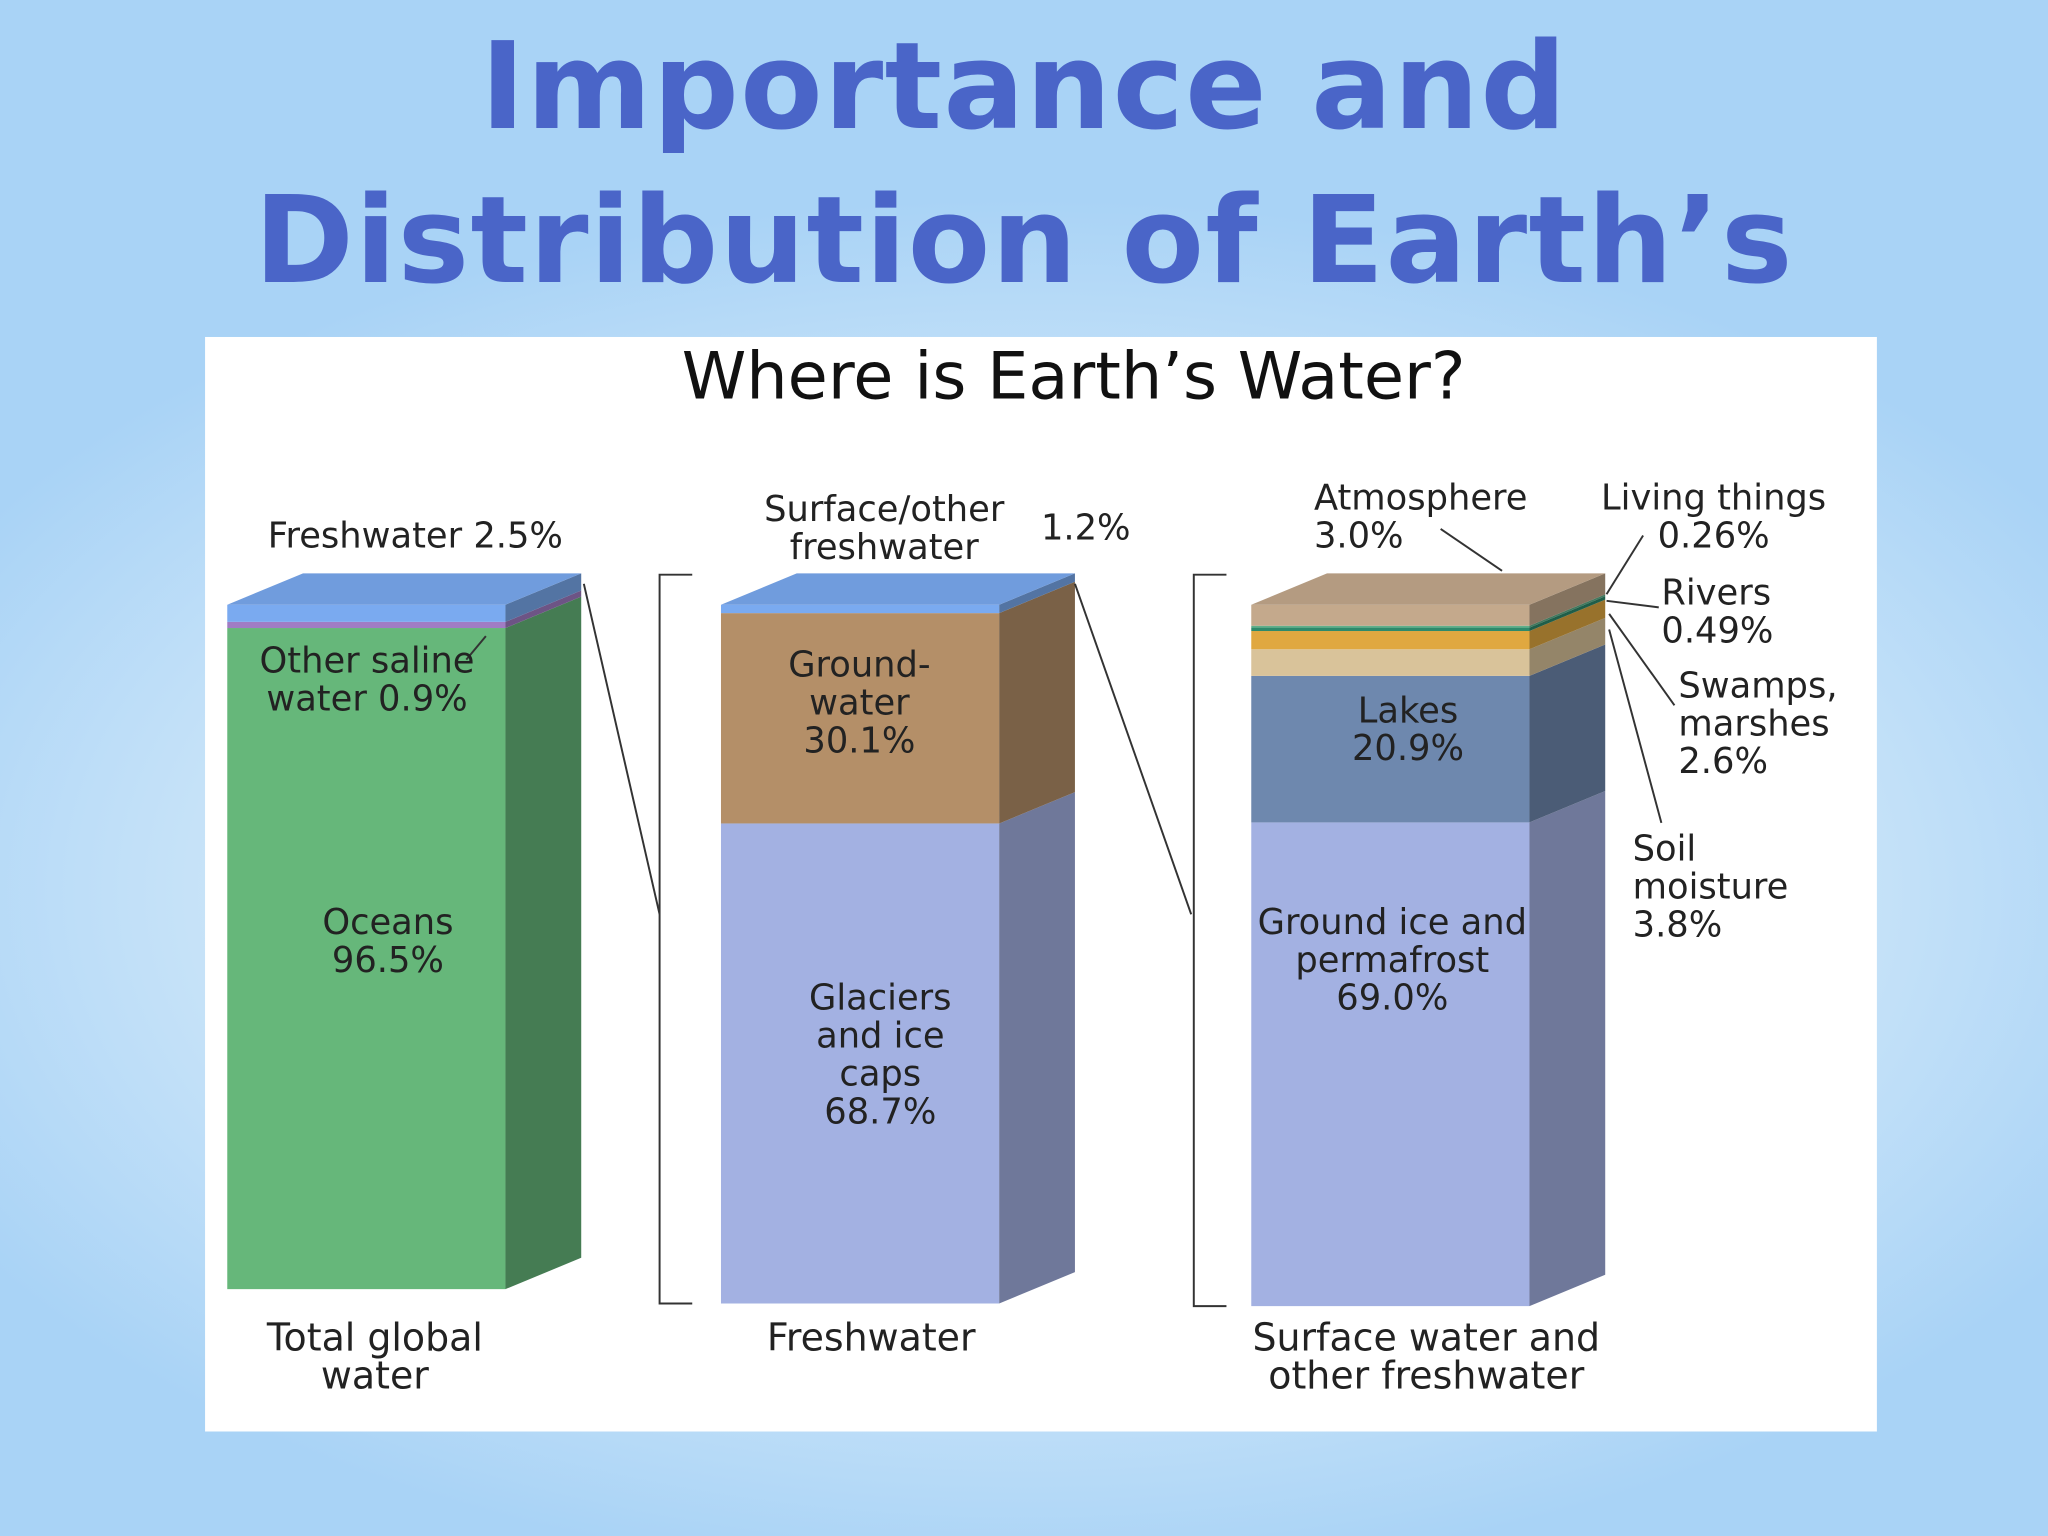  I want to click on segment-label: Ground-water 30.1%, so click(859, 704).